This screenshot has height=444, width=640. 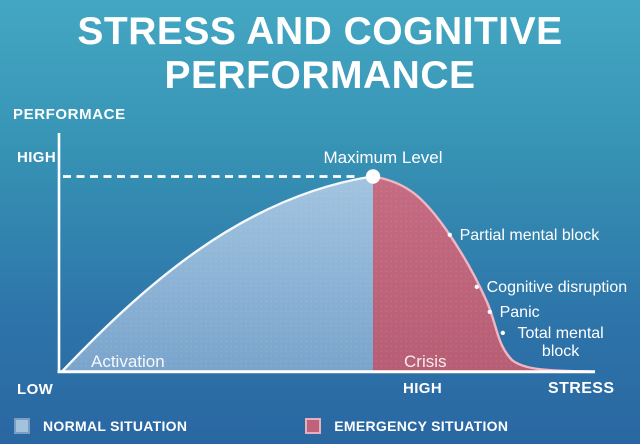 What do you see at coordinates (35, 389) in the screenshot?
I see `x-tick-low: LOW` at bounding box center [35, 389].